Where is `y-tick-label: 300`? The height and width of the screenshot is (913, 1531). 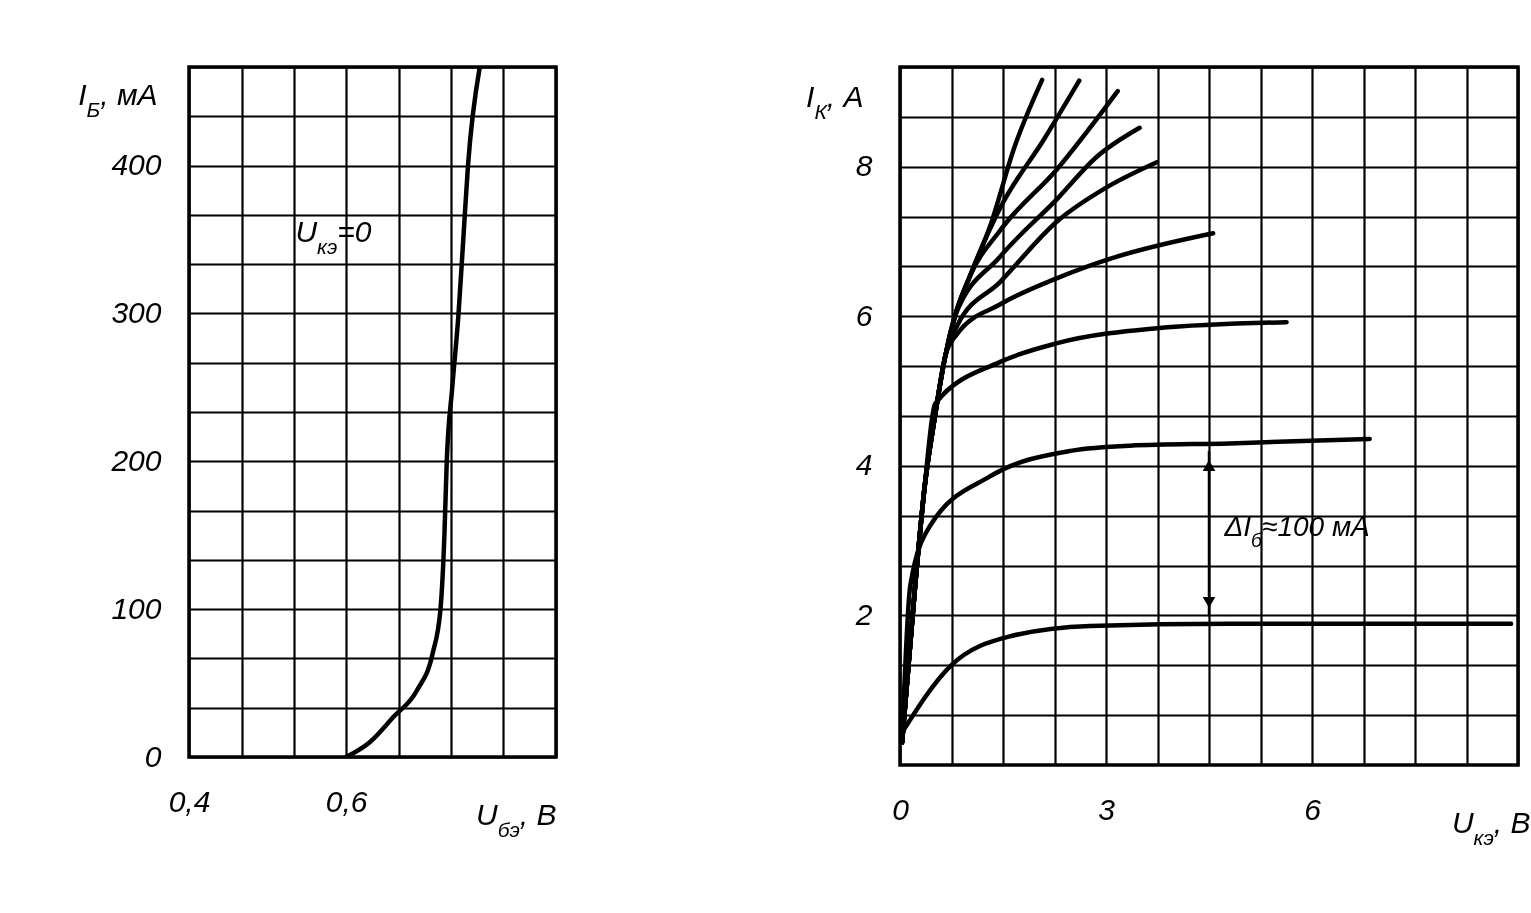
y-tick-label: 300 is located at coordinates (136, 312).